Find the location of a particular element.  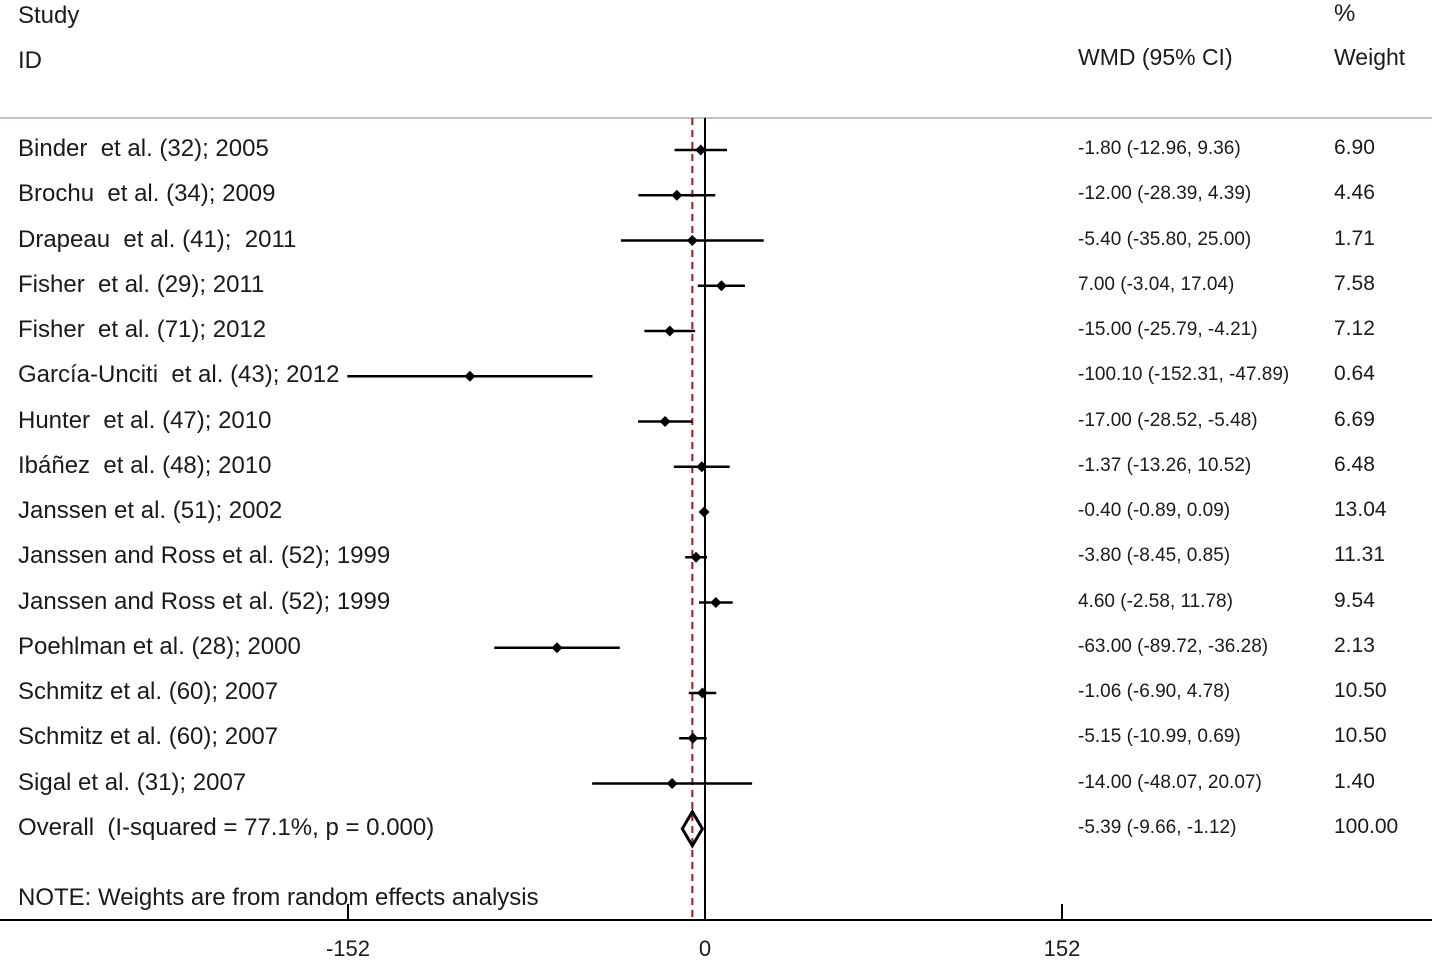

effect-ci-value: -1.80 (-12.96, 9.36) is located at coordinates (1159, 148).